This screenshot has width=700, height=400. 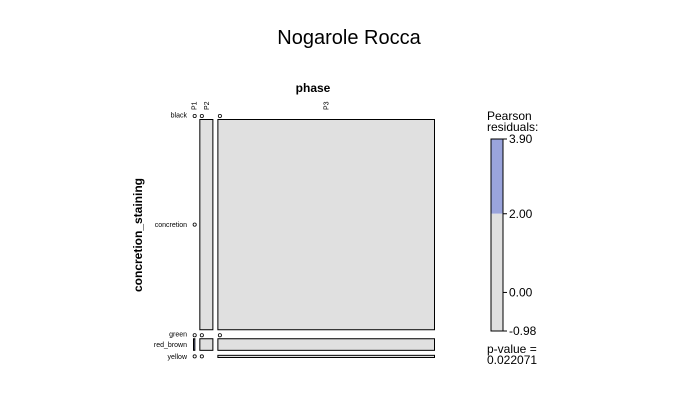 What do you see at coordinates (194, 116) in the screenshot?
I see `tile-p1-black-empty` at bounding box center [194, 116].